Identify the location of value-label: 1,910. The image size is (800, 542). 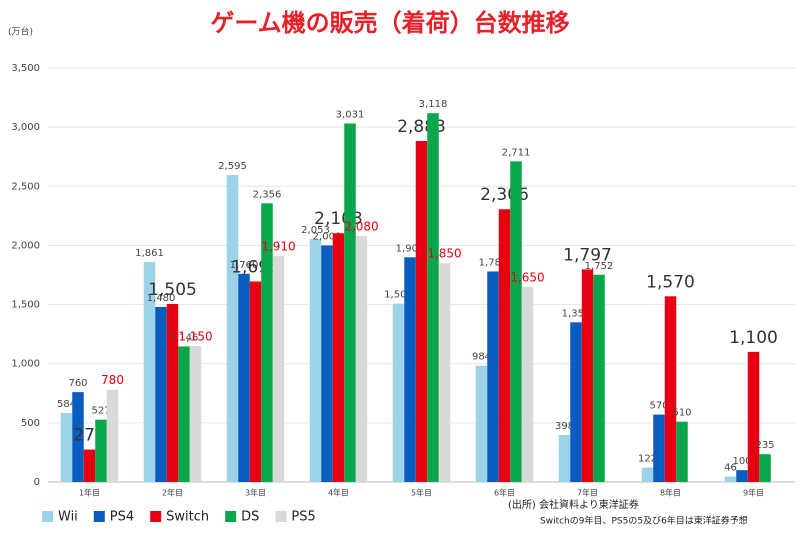
(278, 247).